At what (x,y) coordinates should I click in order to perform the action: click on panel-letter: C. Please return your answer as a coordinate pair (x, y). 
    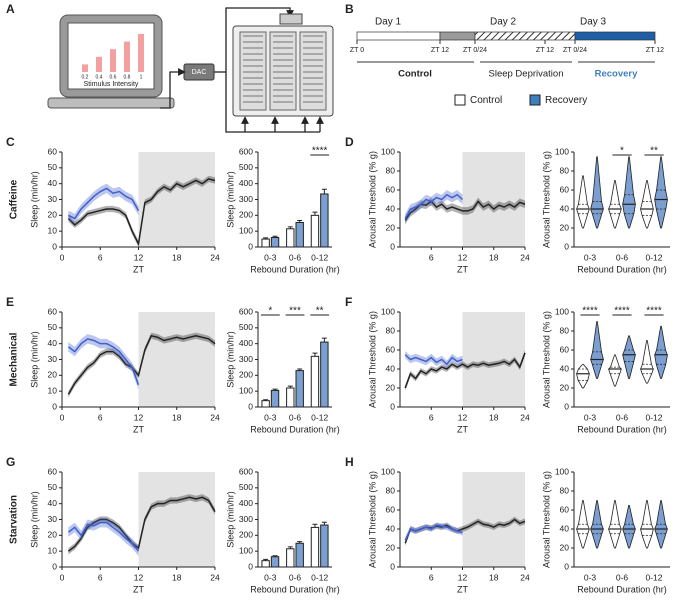
    Looking at the image, I should click on (10, 142).